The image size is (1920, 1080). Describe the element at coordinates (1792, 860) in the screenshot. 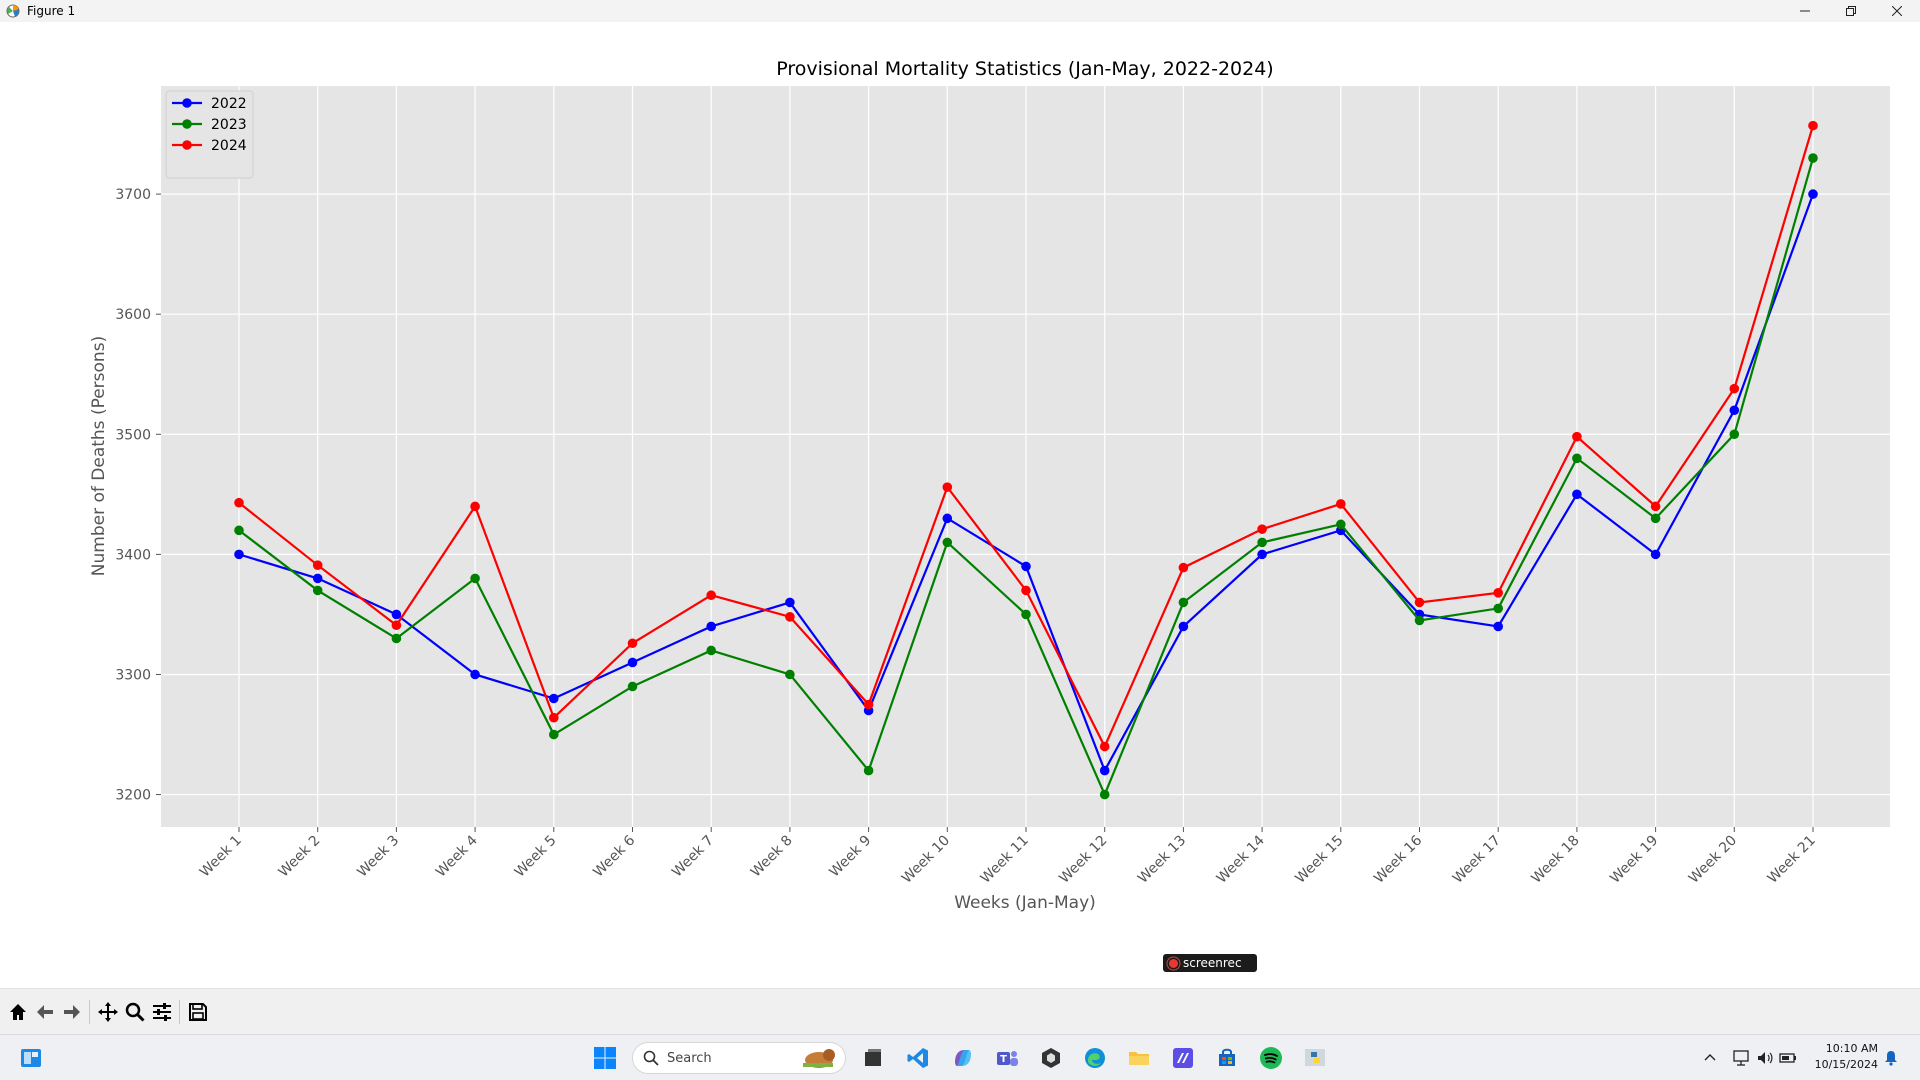

I see `x-tick-label: Week 21` at that location.